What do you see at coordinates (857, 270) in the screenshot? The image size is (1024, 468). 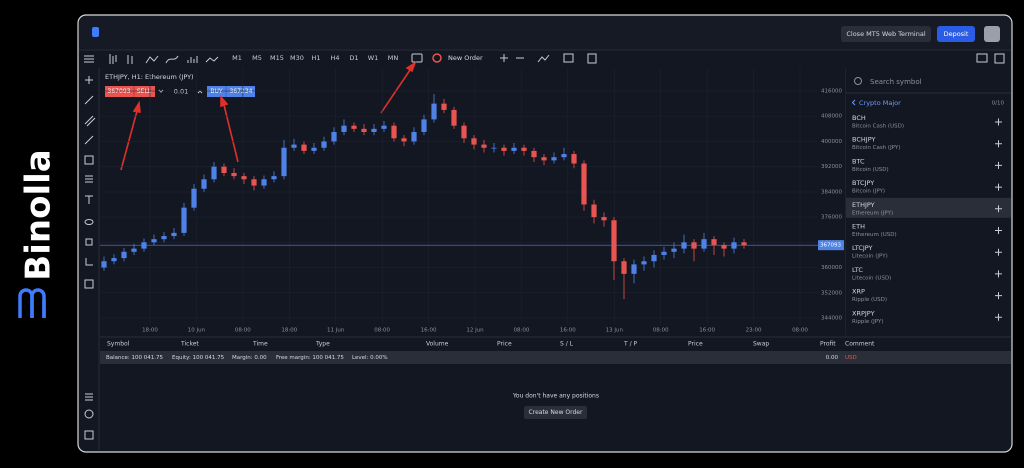 I see `symbol-name: LTC` at bounding box center [857, 270].